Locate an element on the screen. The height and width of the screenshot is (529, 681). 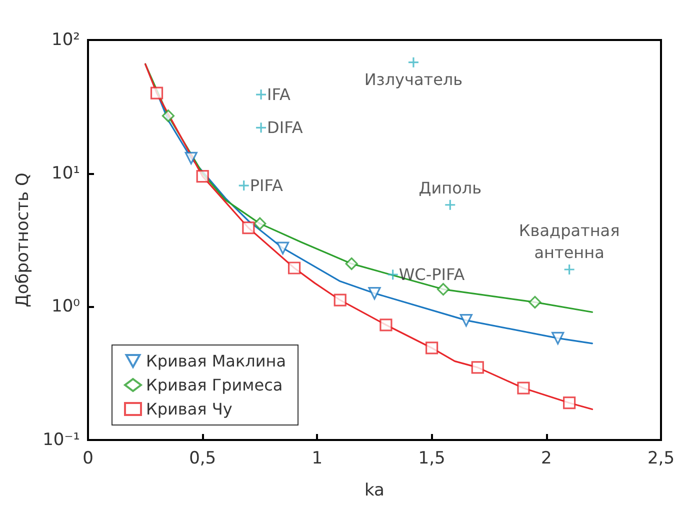
annotation: Диполь is located at coordinates (450, 188).